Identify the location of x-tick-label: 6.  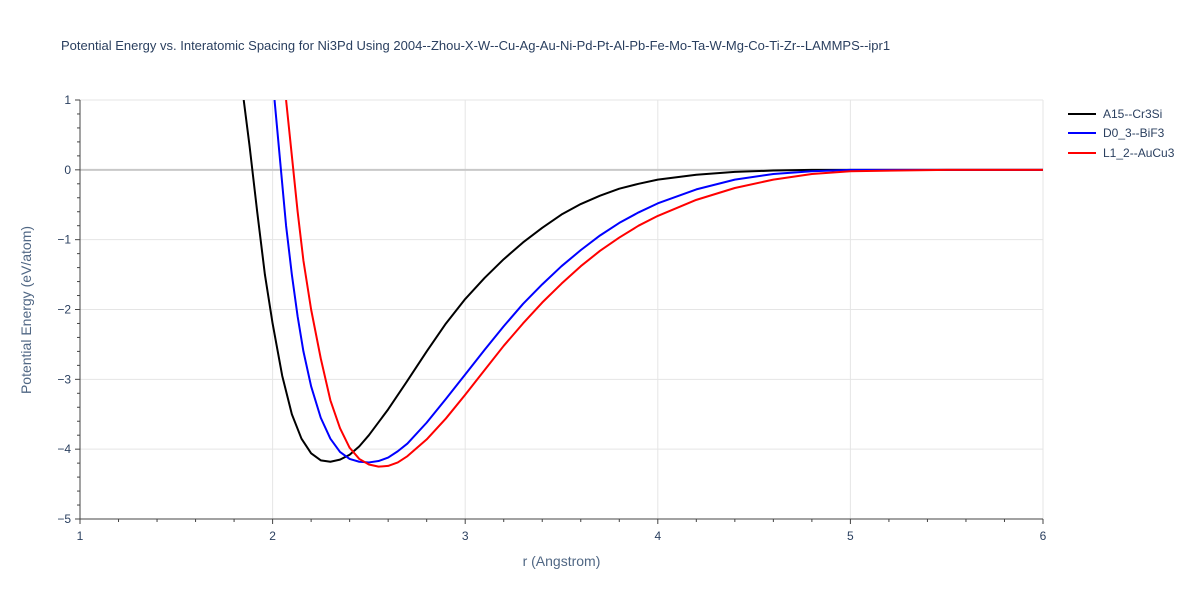
(1043, 536).